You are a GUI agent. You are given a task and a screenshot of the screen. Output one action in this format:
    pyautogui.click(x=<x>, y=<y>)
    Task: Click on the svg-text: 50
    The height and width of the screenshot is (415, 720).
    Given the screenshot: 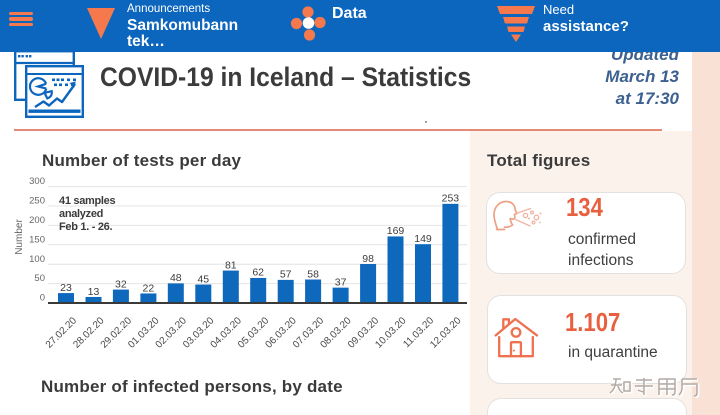 What is the action you would take?
    pyautogui.click(x=39, y=278)
    